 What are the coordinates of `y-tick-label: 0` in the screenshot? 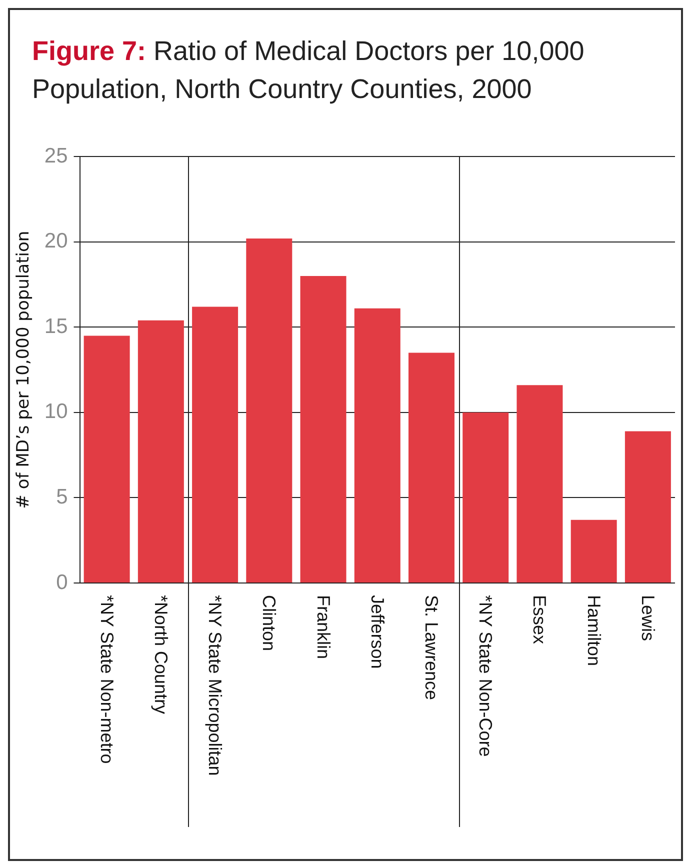 It's located at (62, 582).